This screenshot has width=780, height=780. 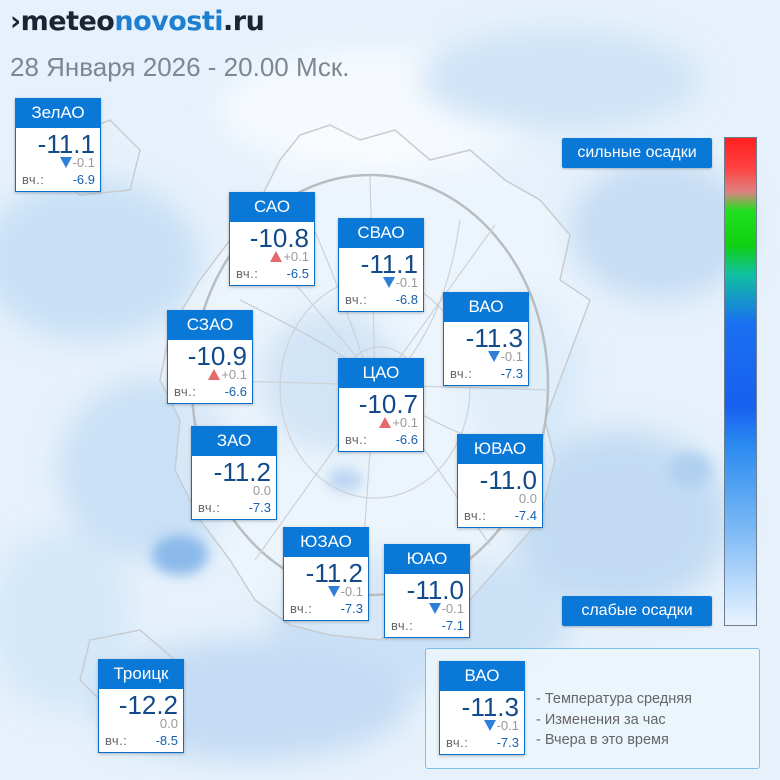 I want to click on district-name: ЮВАО, so click(x=500, y=449).